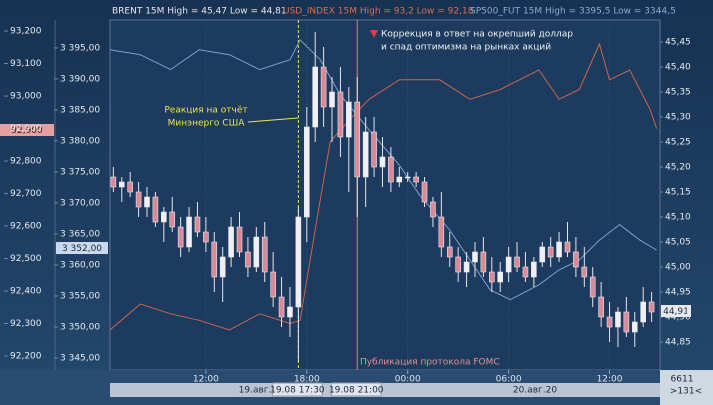 Image resolution: width=713 pixels, height=405 pixels. What do you see at coordinates (678, 343) in the screenshot?
I see `y-tick-label: 44,85` at bounding box center [678, 343].